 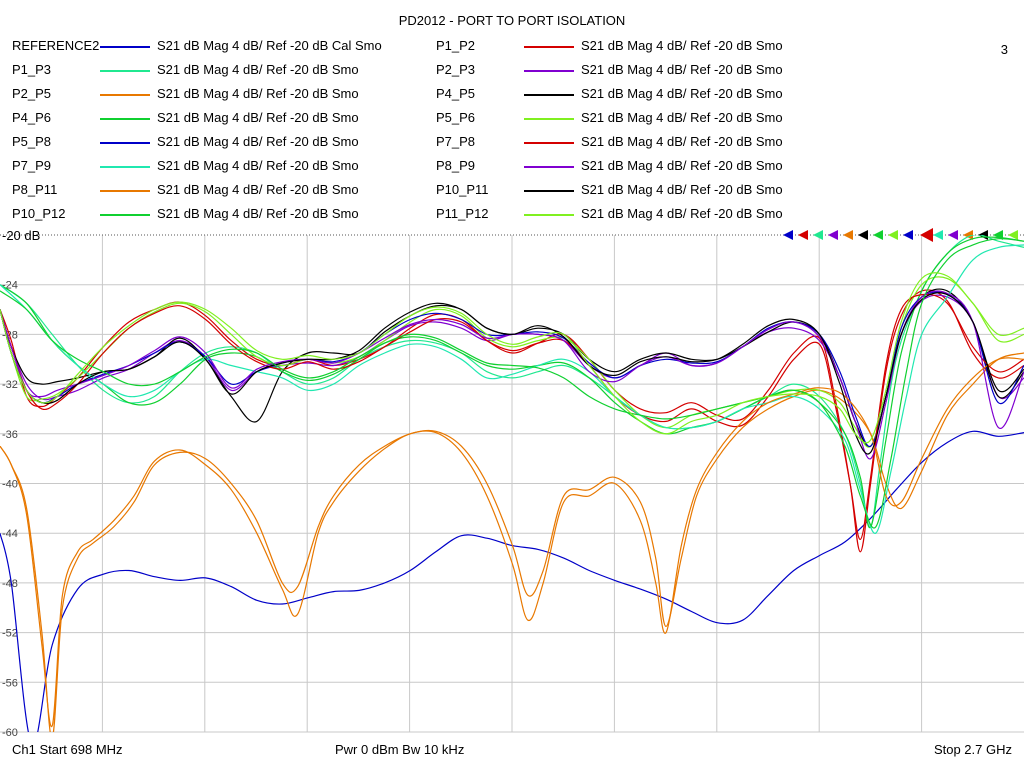 I want to click on legend-trace-name: P1_P2, so click(x=456, y=45).